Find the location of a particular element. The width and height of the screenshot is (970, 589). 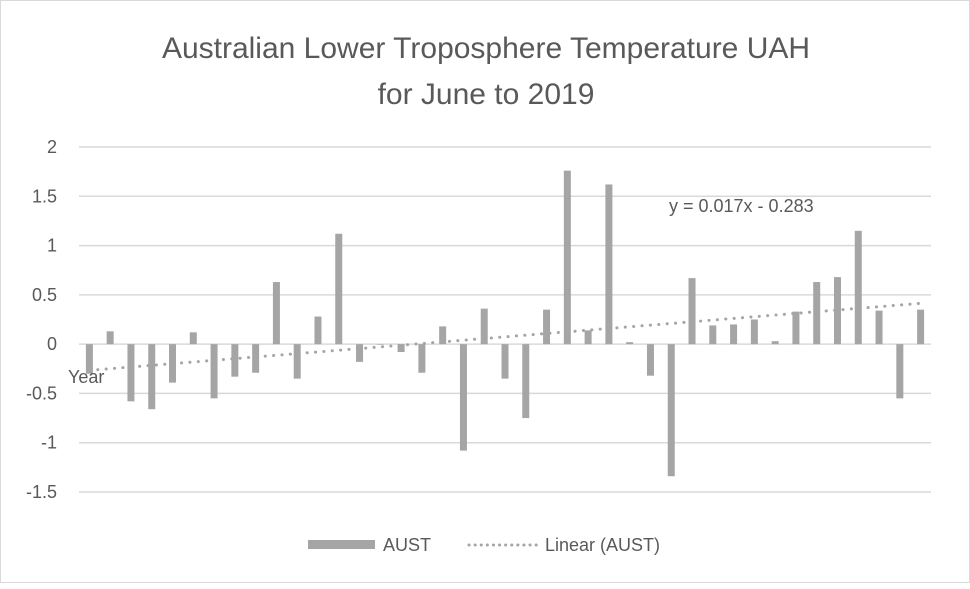

legend-label-linear: Linear (AUST) is located at coordinates (602, 545).